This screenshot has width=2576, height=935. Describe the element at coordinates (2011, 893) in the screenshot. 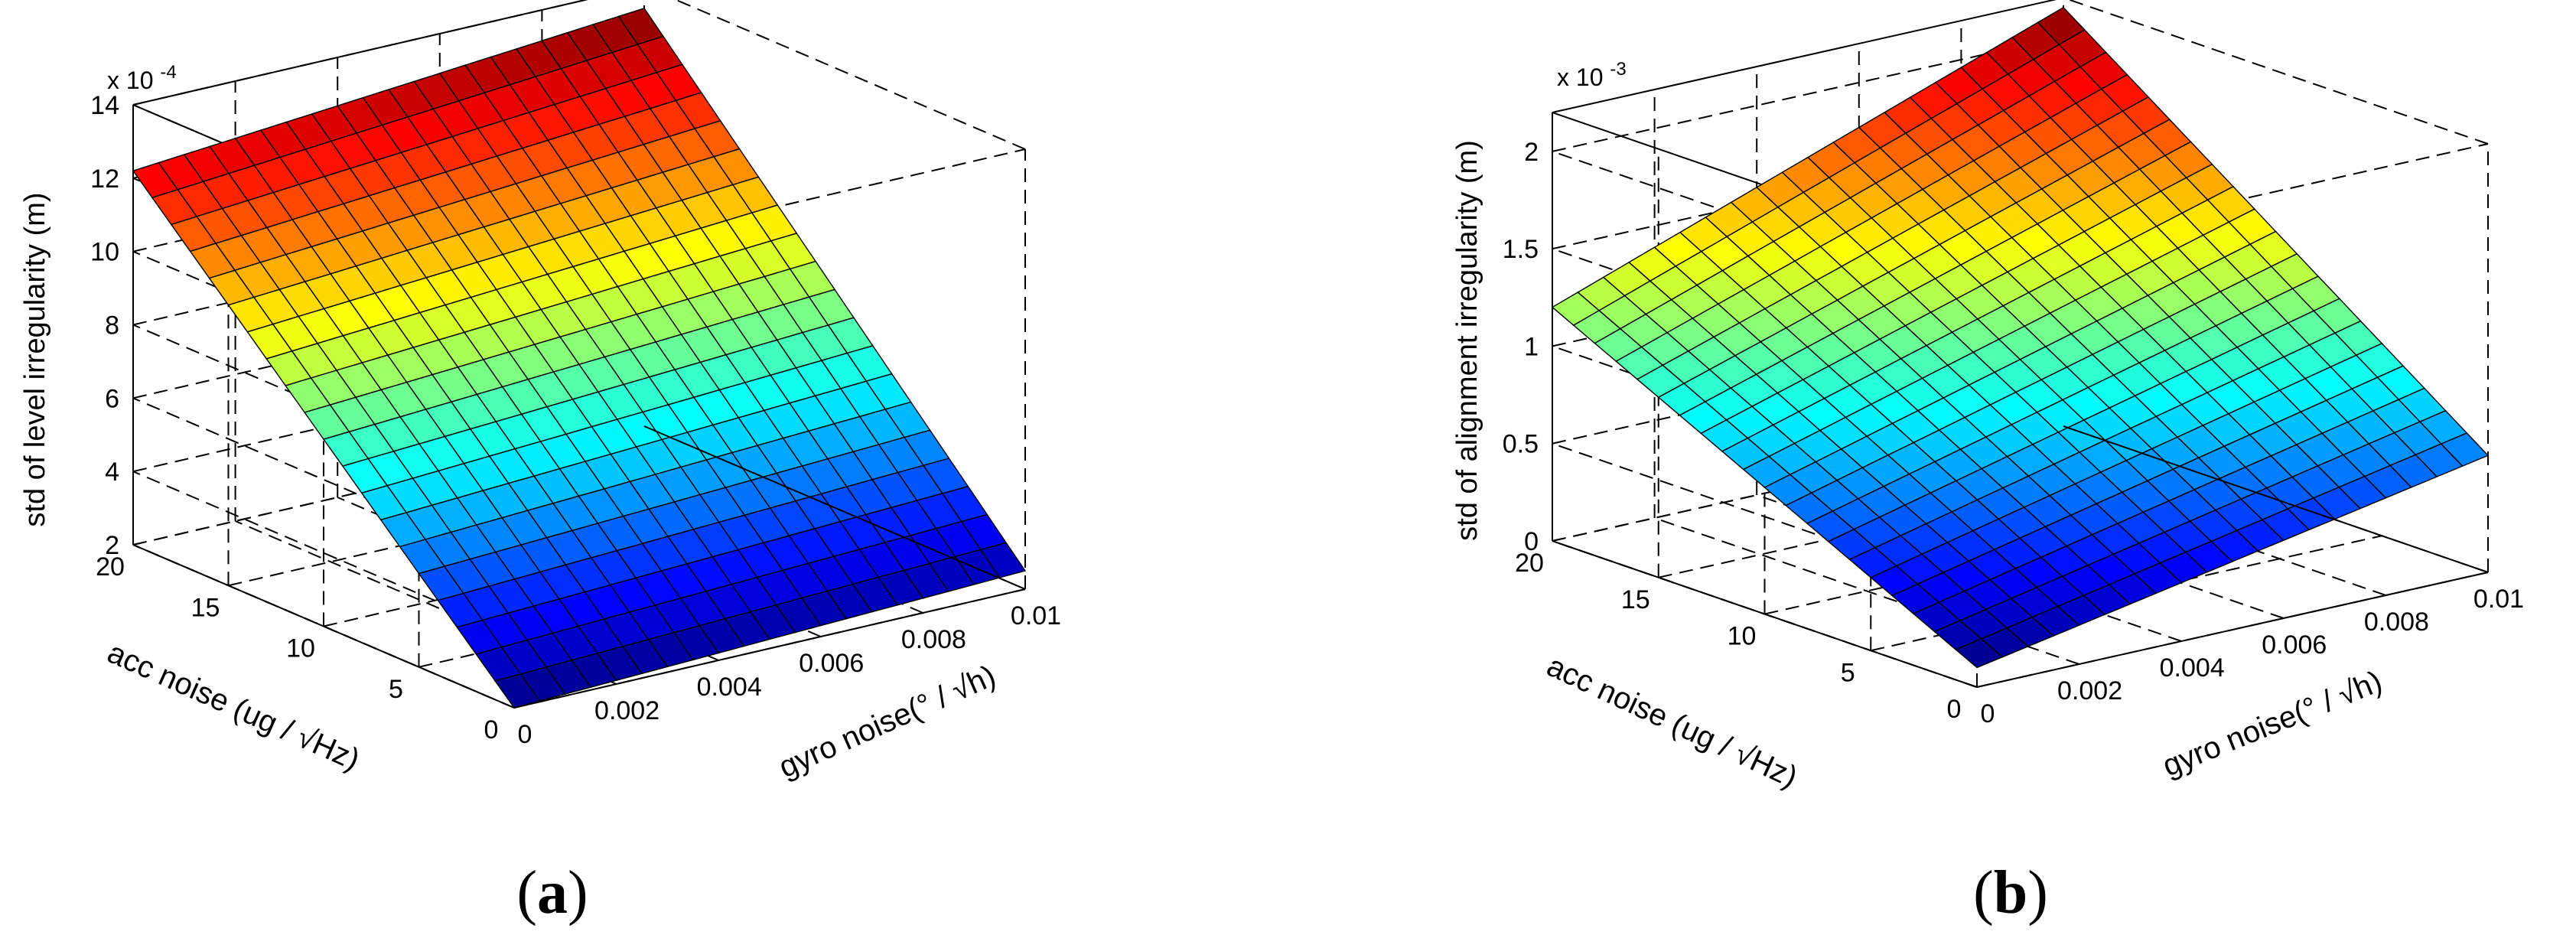

I see `panel-label-b: (b)` at that location.